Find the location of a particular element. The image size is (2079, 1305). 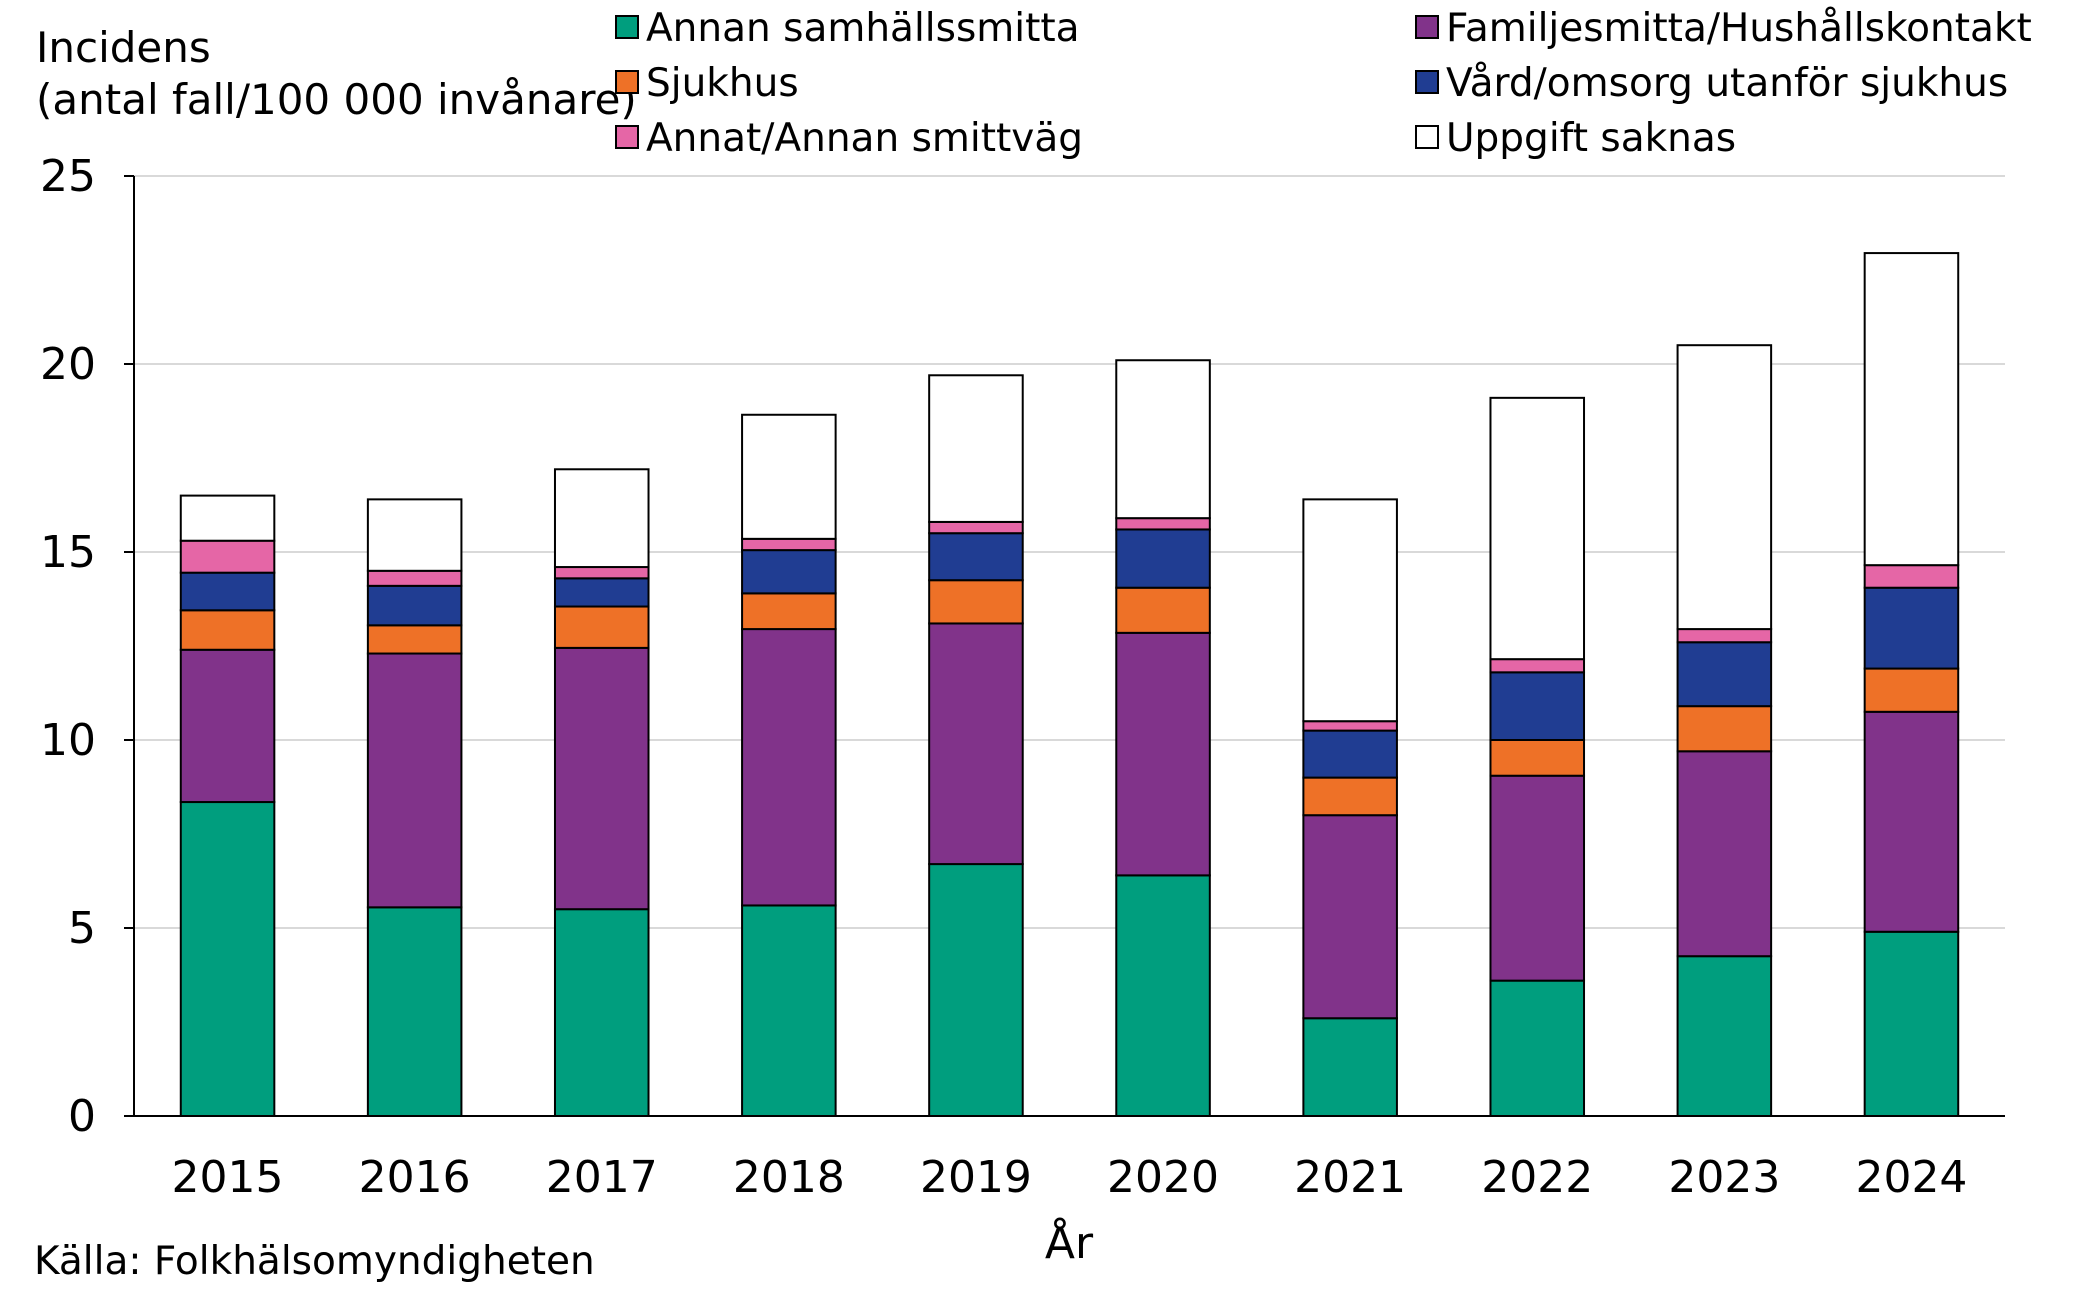

x-tick-label-2016: 2016 is located at coordinates (415, 1177).